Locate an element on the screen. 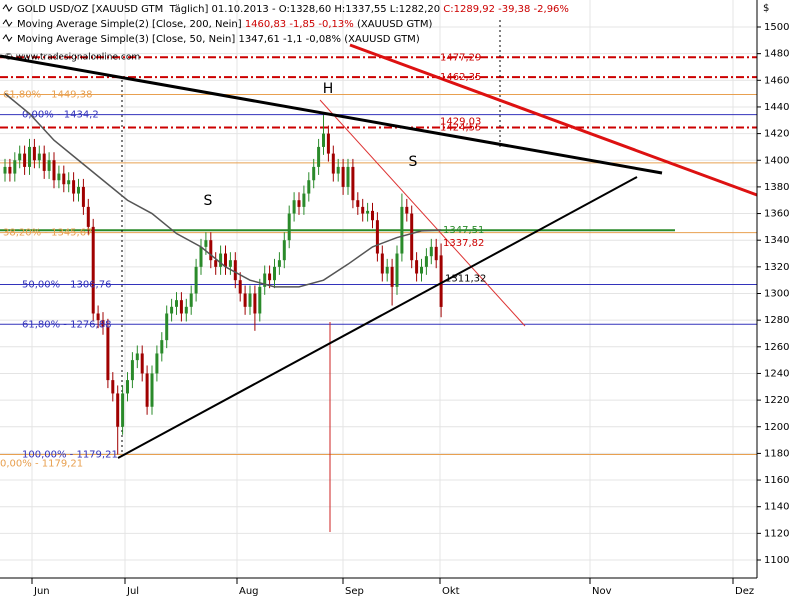 The height and width of the screenshot is (600, 800). x-tick-label: Jul is located at coordinates (132, 591).